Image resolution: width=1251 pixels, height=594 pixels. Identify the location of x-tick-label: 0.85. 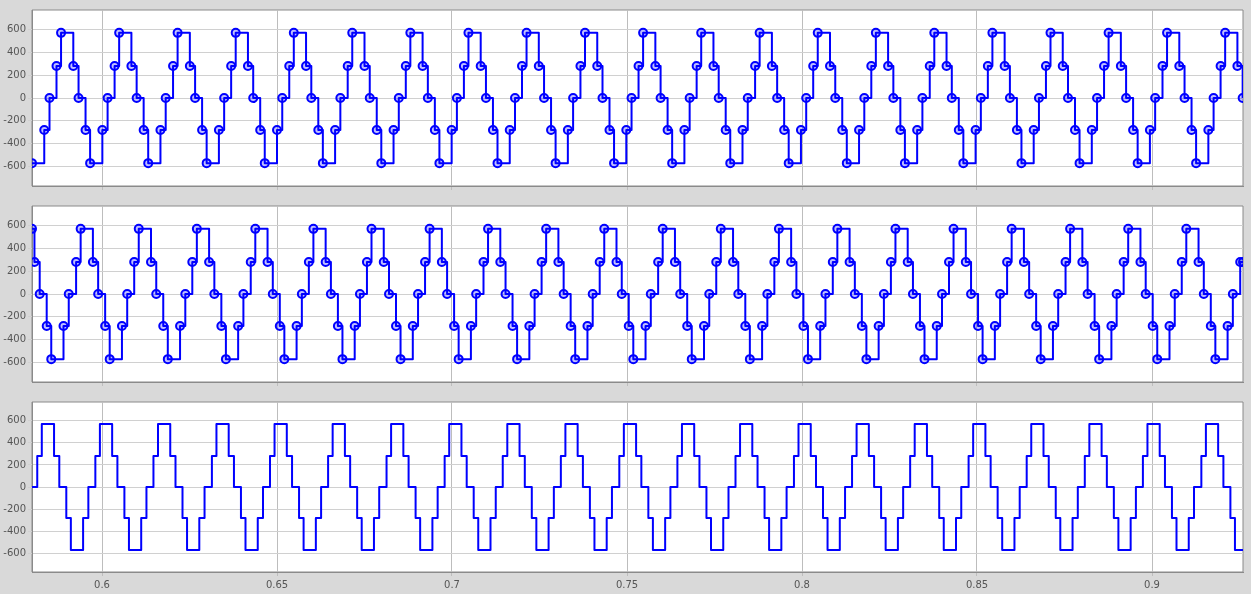
(977, 584).